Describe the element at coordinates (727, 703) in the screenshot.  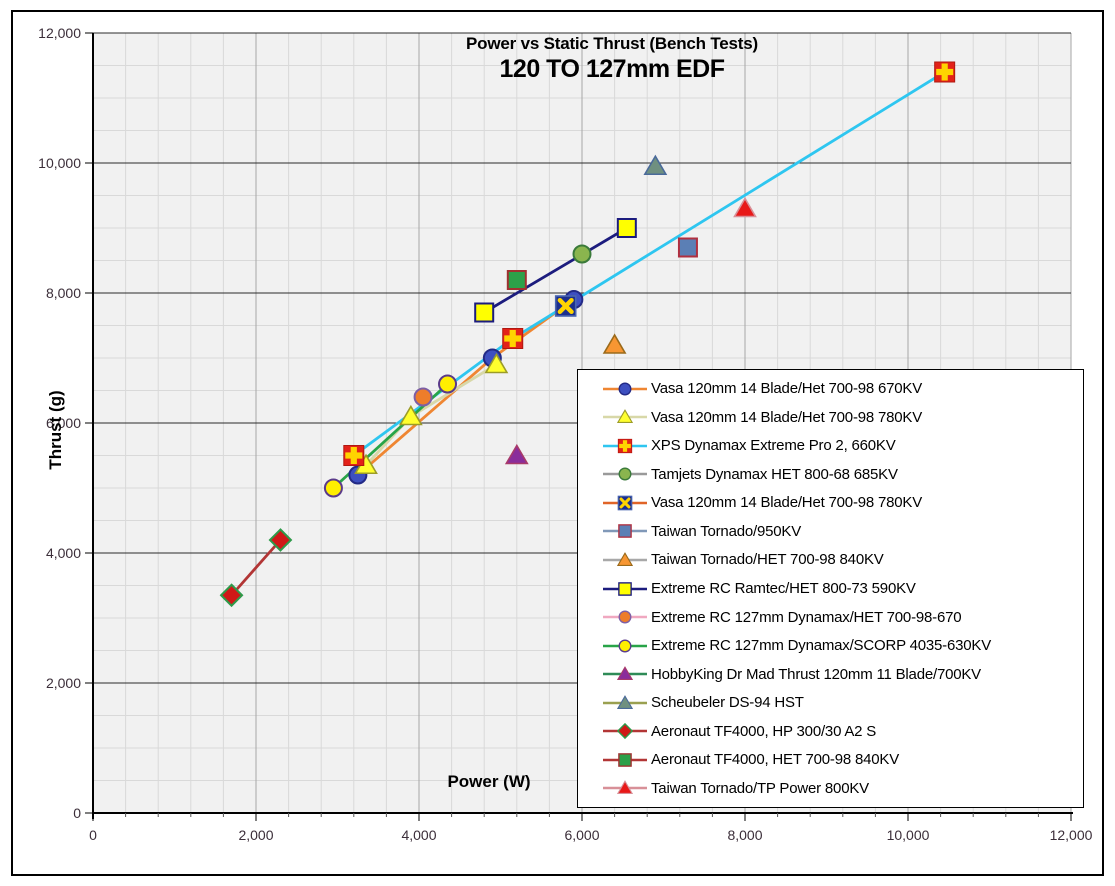
I see `legend-label: Scheubeler DS-94 HST` at that location.